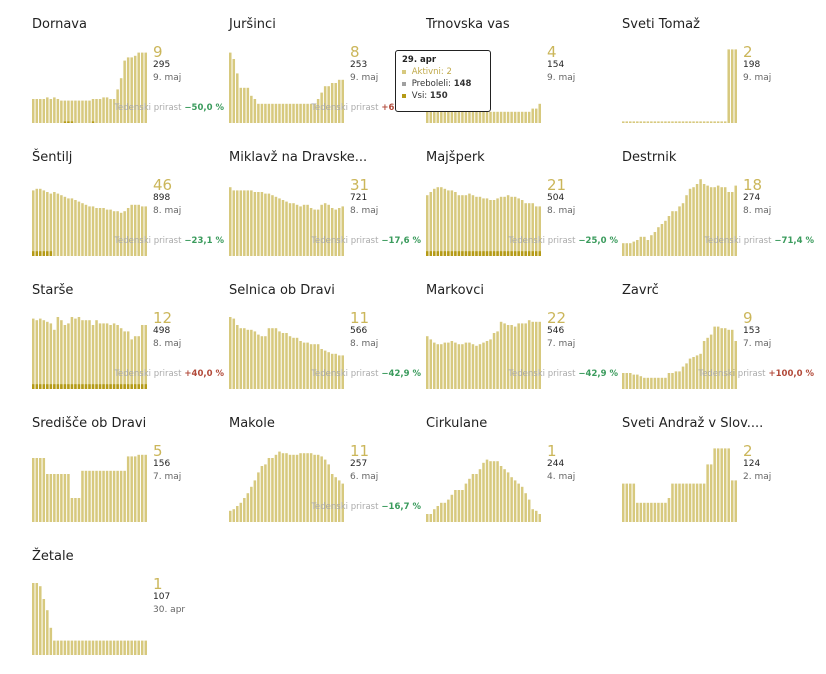  Describe the element at coordinates (327, 478) in the screenshot. I see `municipality-card: Makole 11 257 6. maj Tedenski prirast −16,7 %` at that location.